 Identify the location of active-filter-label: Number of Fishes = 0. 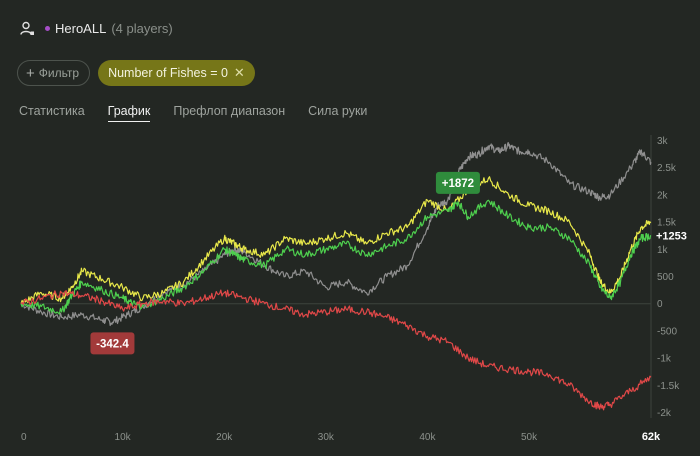
(168, 73).